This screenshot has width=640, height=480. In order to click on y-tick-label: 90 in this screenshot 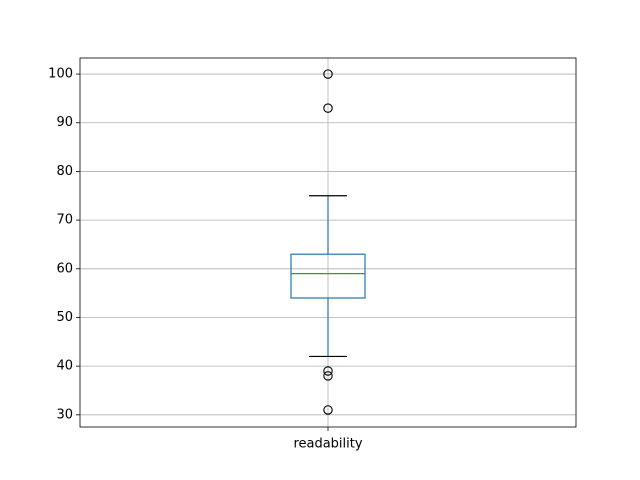, I will do `click(64, 122)`.